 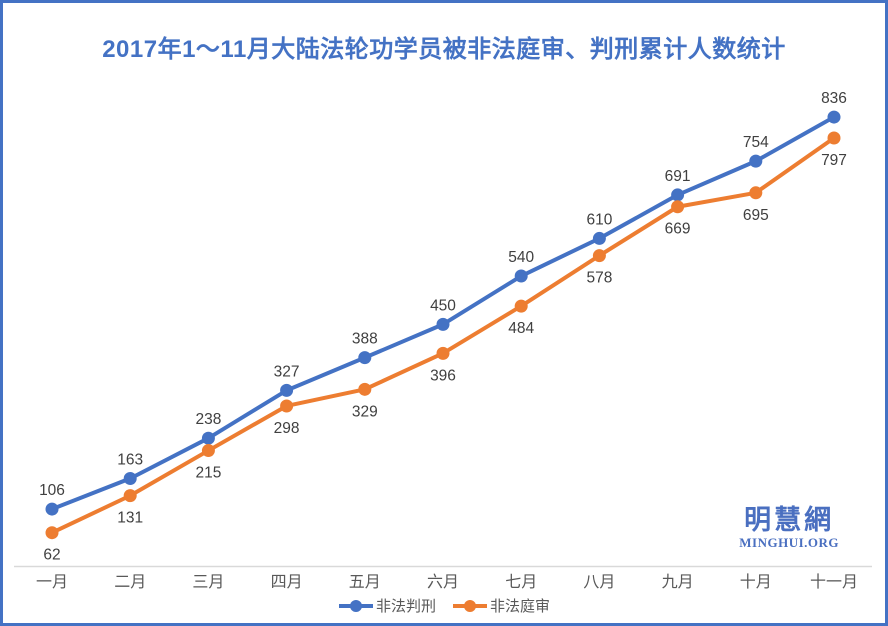 What do you see at coordinates (834, 98) in the screenshot?
I see `data-label: 836` at bounding box center [834, 98].